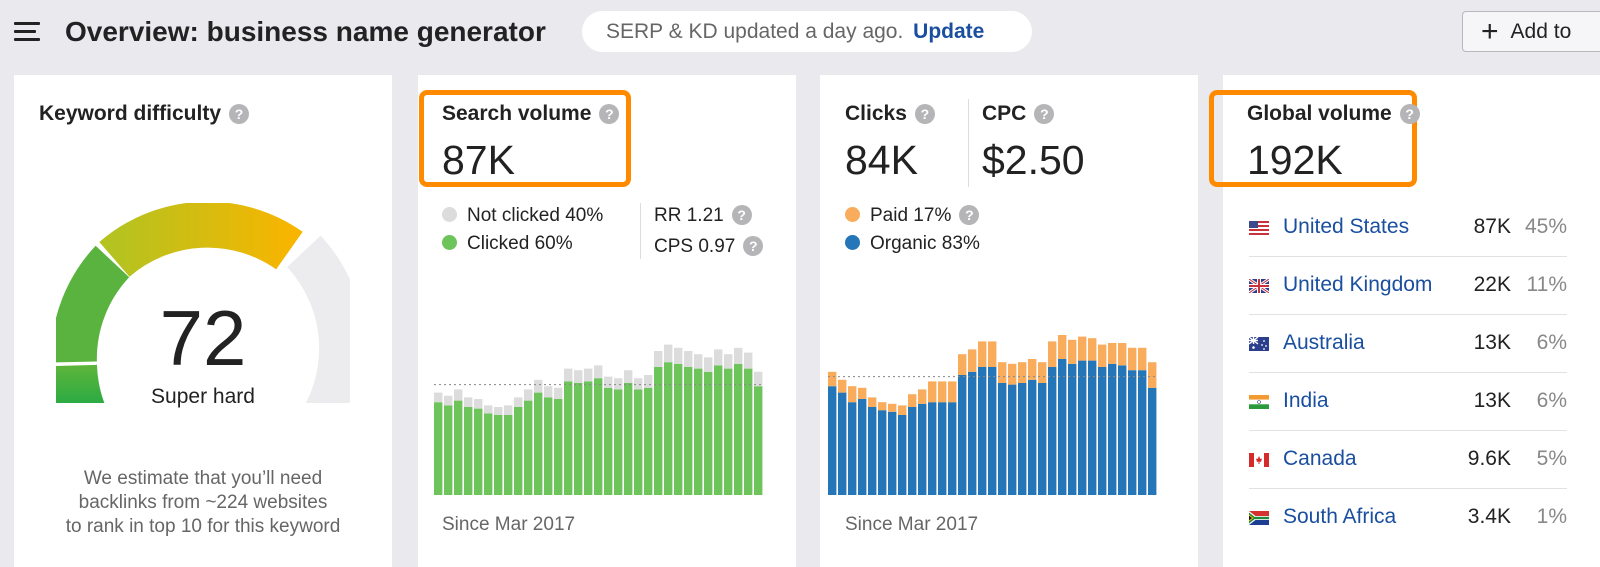 This screenshot has width=1600, height=567. Describe the element at coordinates (1408, 402) in the screenshot. I see `country-row: India 13K 6%` at that location.